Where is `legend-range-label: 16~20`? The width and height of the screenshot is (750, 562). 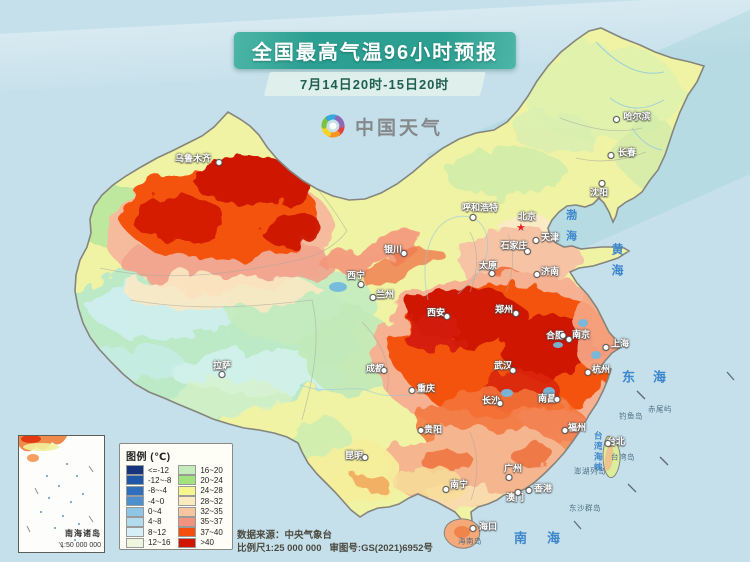
legend-range-label: 16~20 is located at coordinates (211, 470).